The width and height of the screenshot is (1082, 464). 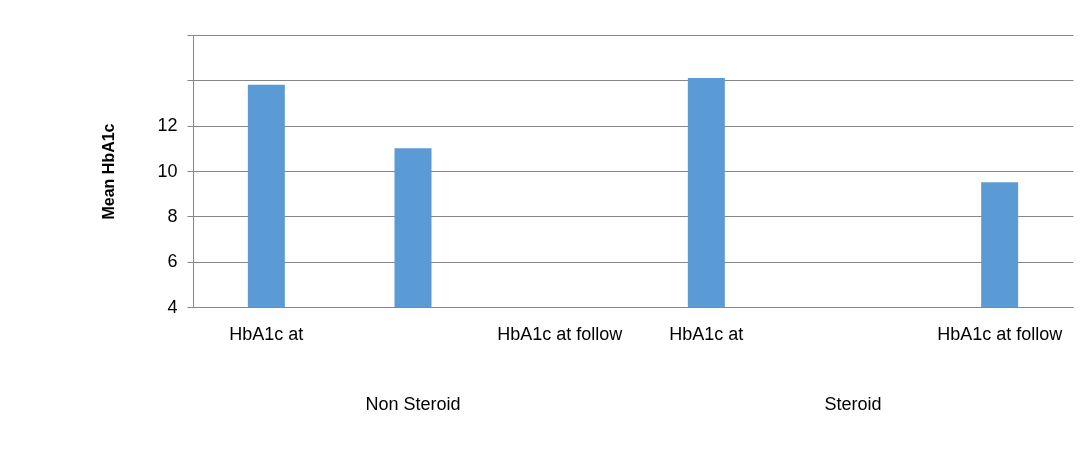 What do you see at coordinates (172, 261) in the screenshot?
I see `y-tick-label: 6` at bounding box center [172, 261].